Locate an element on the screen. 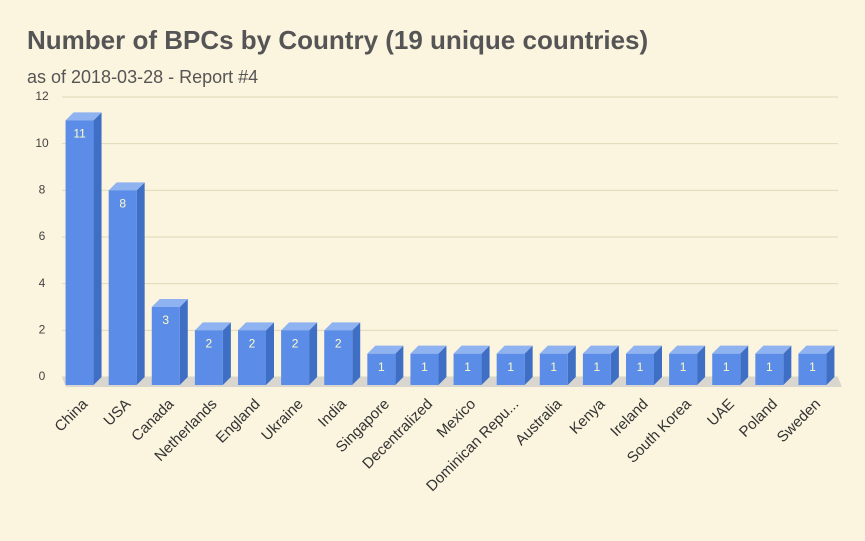 The height and width of the screenshot is (541, 865). y-tick-label: 0 is located at coordinates (42, 376).